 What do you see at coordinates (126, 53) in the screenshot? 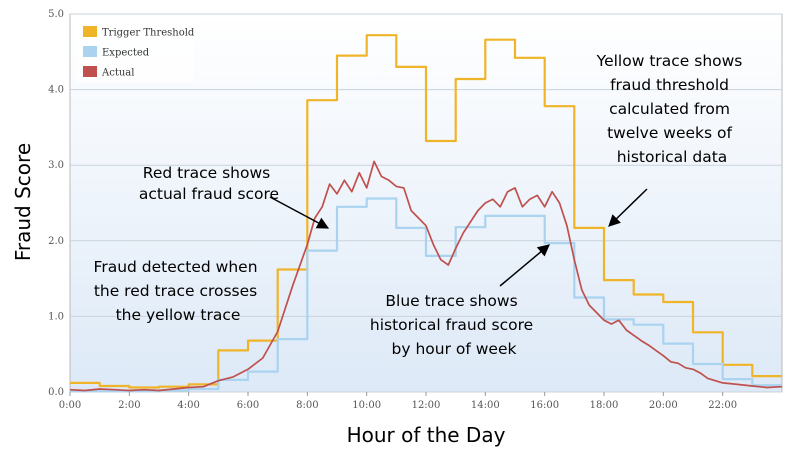
I see `legend-label: Expected` at bounding box center [126, 53].